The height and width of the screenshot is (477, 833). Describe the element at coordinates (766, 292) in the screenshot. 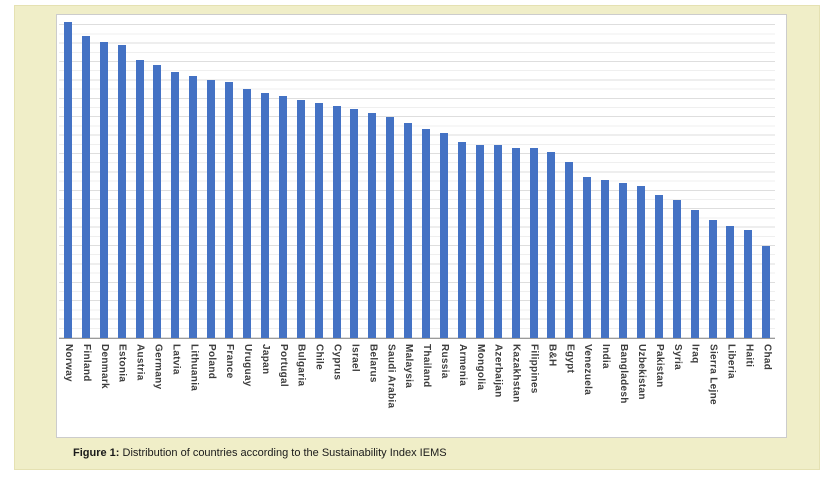

I see `bar-chad` at that location.